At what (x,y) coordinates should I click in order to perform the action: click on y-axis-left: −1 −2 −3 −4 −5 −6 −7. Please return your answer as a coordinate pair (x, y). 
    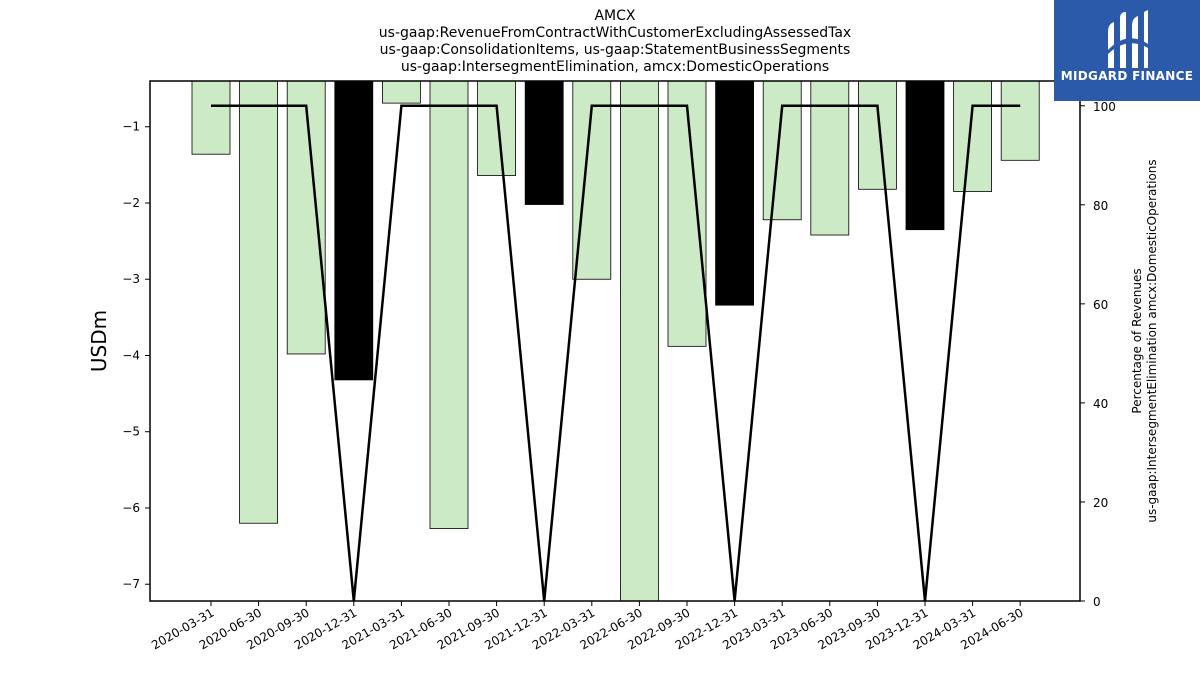
    Looking at the image, I should click on (136, 355).